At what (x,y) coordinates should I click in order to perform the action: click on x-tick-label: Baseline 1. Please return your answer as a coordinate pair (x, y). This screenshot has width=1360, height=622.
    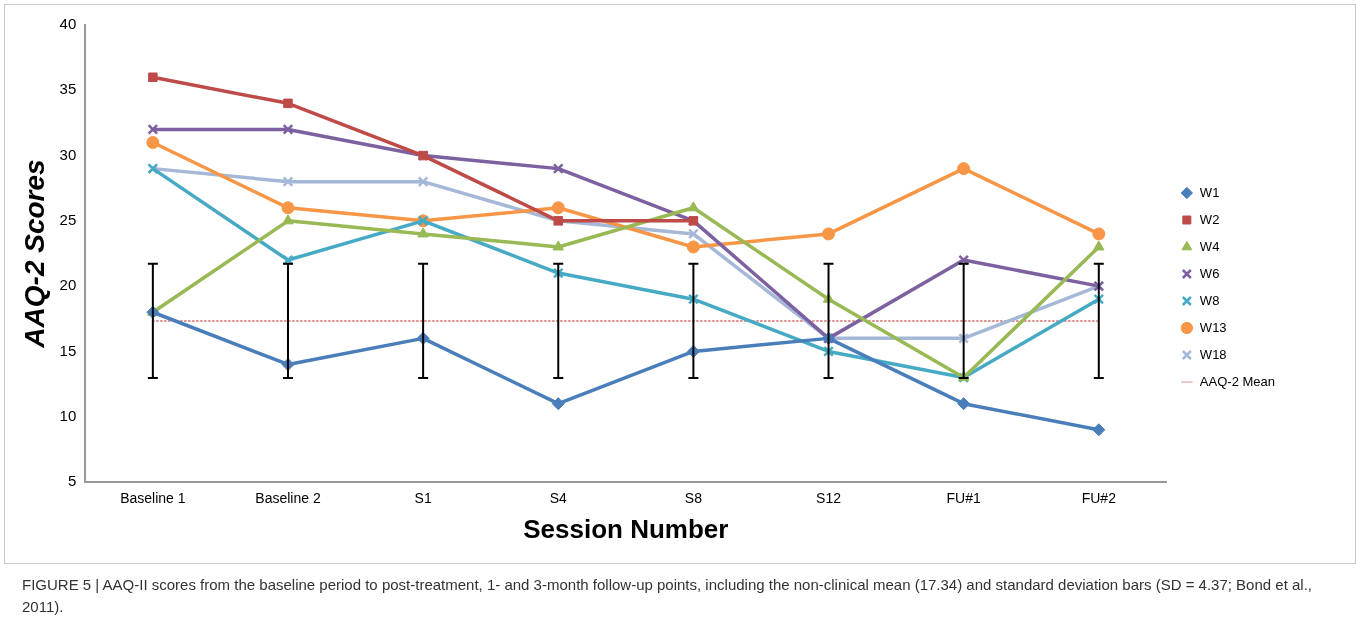
    Looking at the image, I should click on (153, 498).